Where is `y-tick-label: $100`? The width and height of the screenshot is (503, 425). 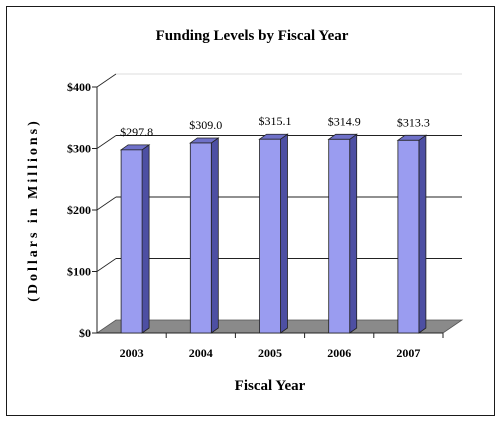
y-tick-label: $100 is located at coordinates (79, 272).